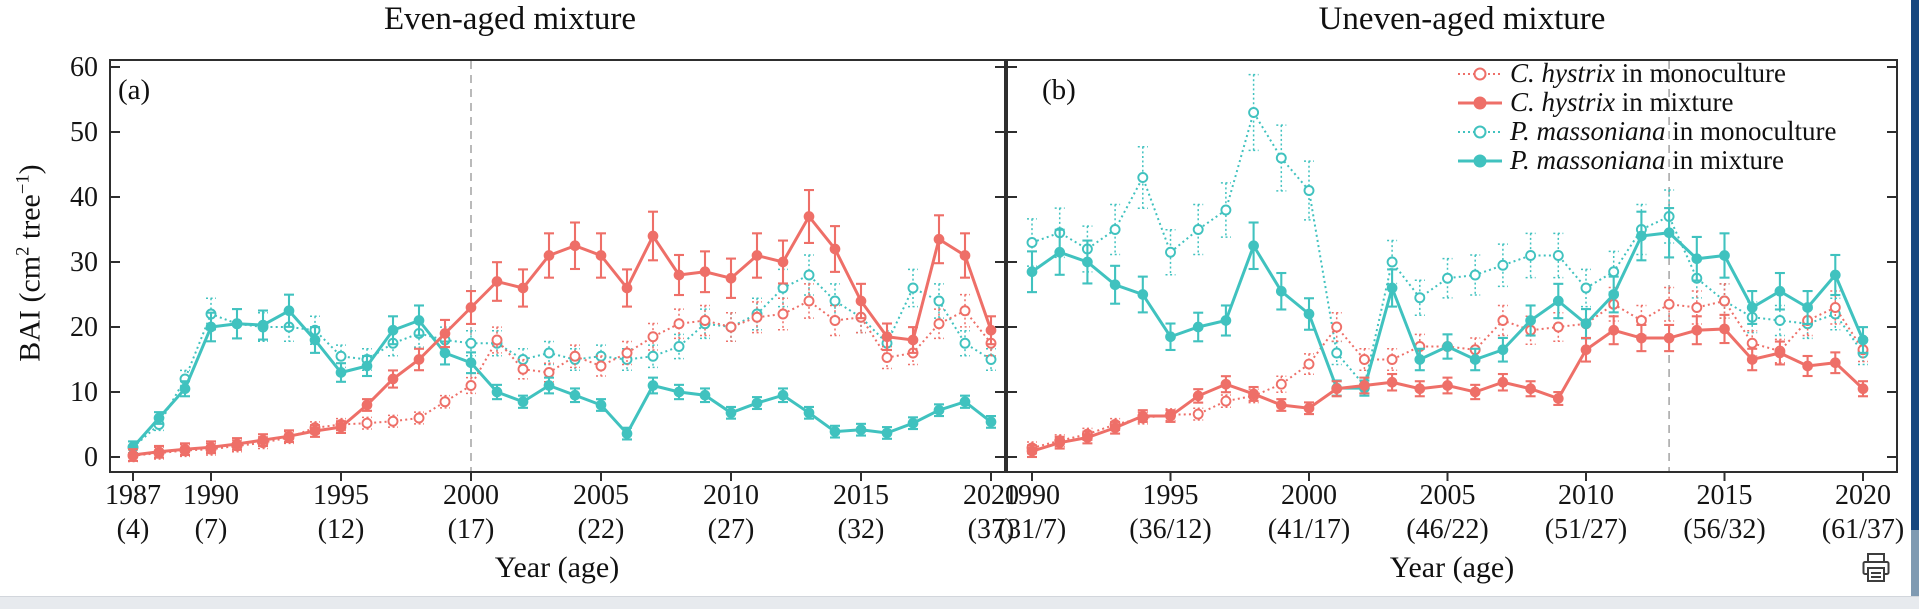  What do you see at coordinates (211, 529) in the screenshot?
I see `svg-text: (7)` at bounding box center [211, 529].